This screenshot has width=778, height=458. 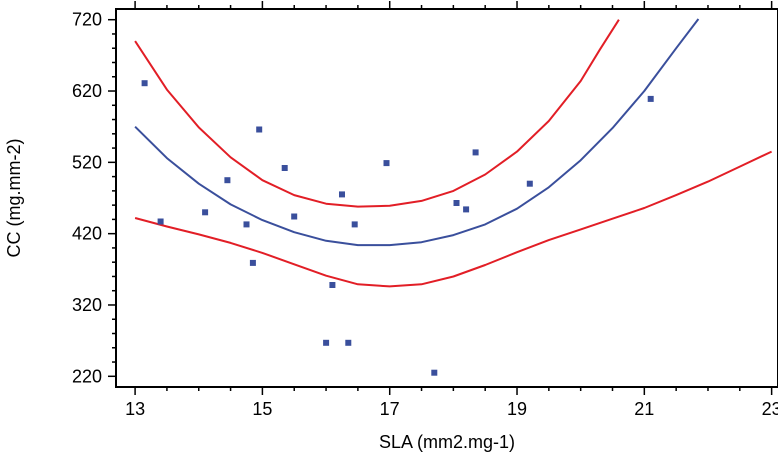 What do you see at coordinates (390, 409) in the screenshot?
I see `x-tick-label: 17` at bounding box center [390, 409].